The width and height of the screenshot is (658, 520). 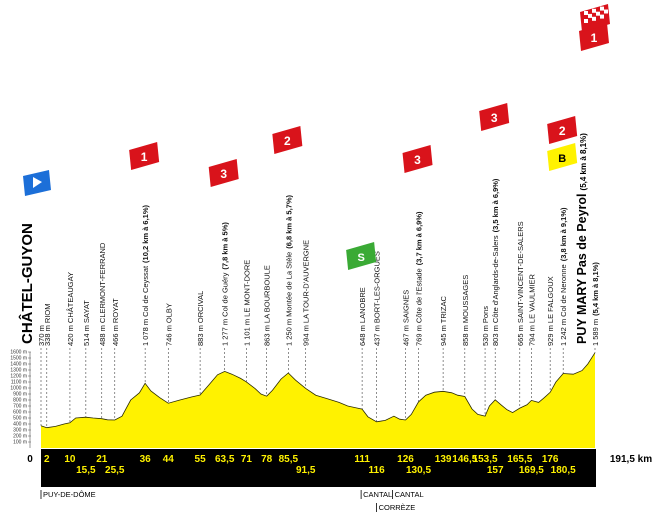 I want to click on waypoint-name: 665 m SAINT-VINCENT-DE-SALERS, so click(x=520, y=283).